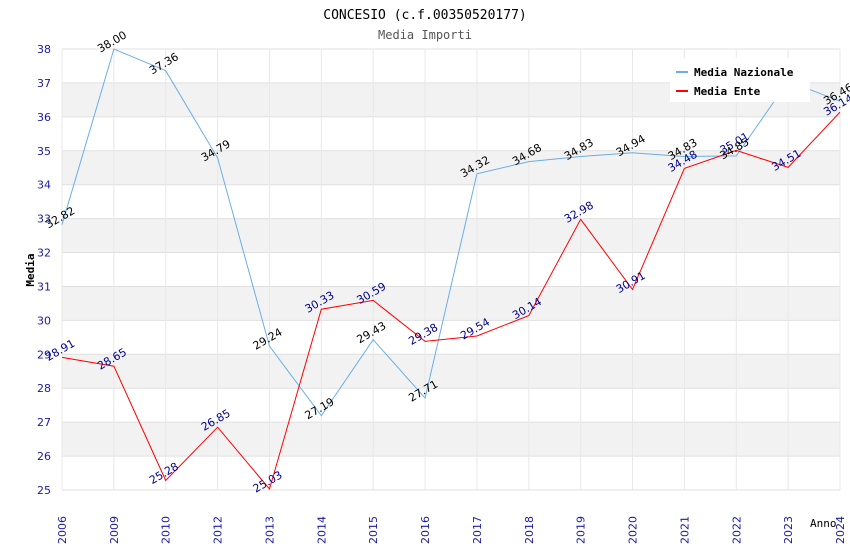 Image resolution: width=850 pixels, height=550 pixels. Describe the element at coordinates (44, 49) in the screenshot. I see `y-tick-label: 38` at that location.